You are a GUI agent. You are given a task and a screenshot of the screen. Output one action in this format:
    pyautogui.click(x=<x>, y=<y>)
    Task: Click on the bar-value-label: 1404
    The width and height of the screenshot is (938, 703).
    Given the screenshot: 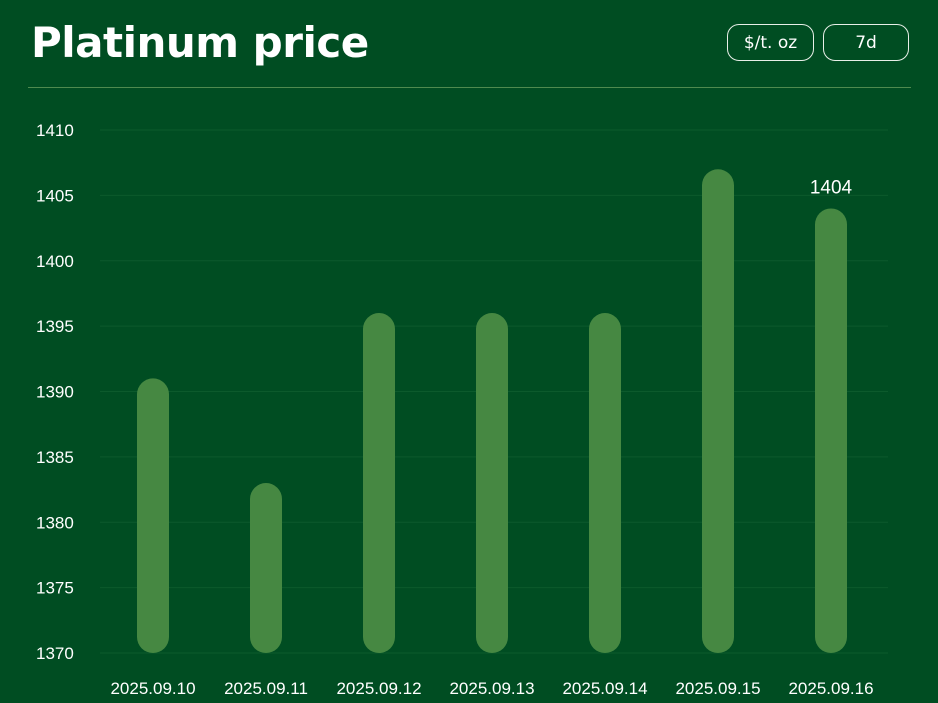 What is the action you would take?
    pyautogui.click(x=831, y=187)
    